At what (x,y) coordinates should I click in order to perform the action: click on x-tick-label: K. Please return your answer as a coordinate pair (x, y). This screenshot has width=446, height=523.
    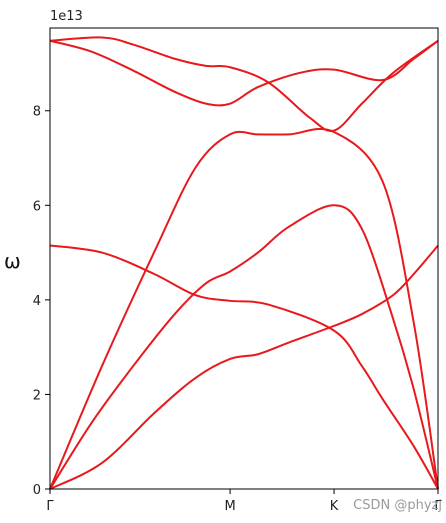
    Looking at the image, I should click on (334, 506).